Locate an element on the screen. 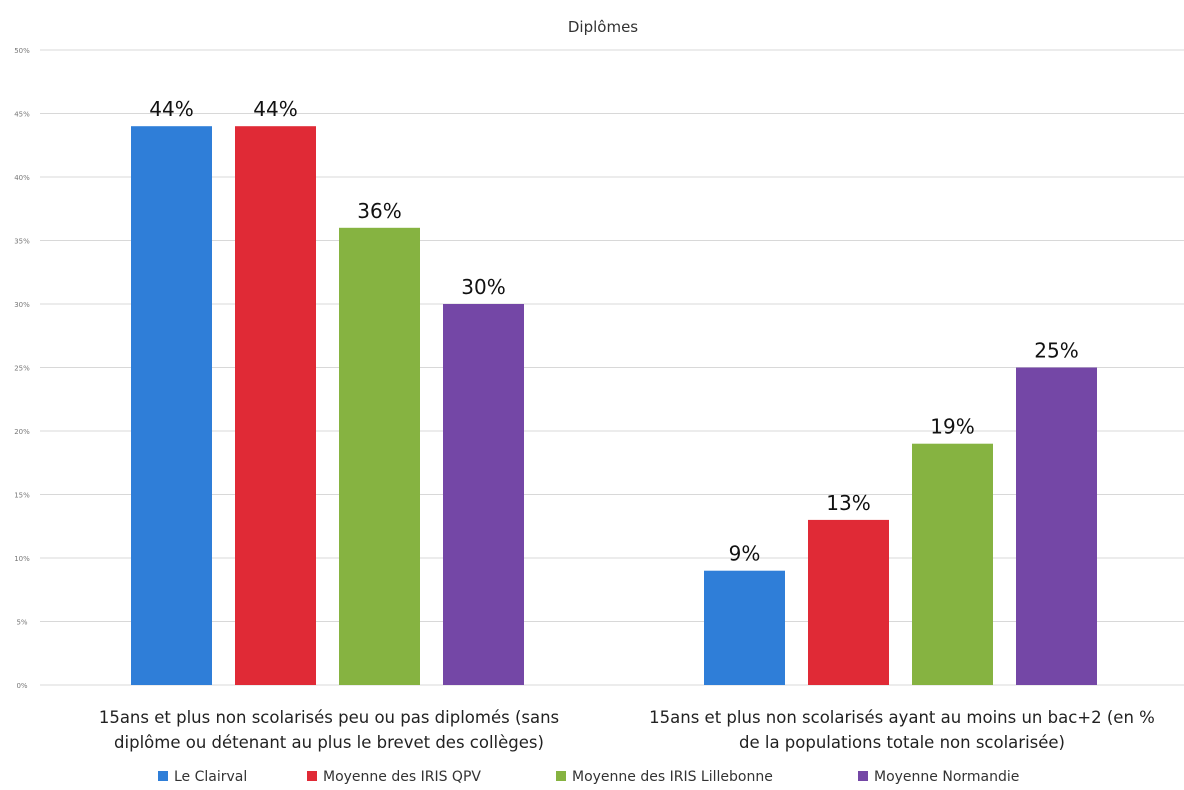  y-tick-label: 10% is located at coordinates (22, 559).